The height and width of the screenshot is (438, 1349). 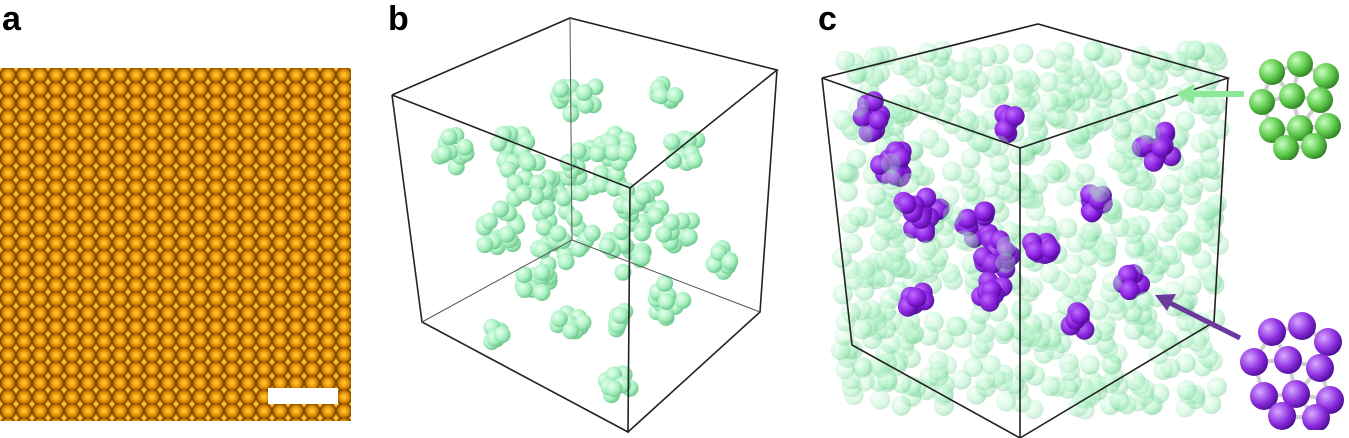 What do you see at coordinates (398, 19) in the screenshot?
I see `panel-label-b: b` at bounding box center [398, 19].